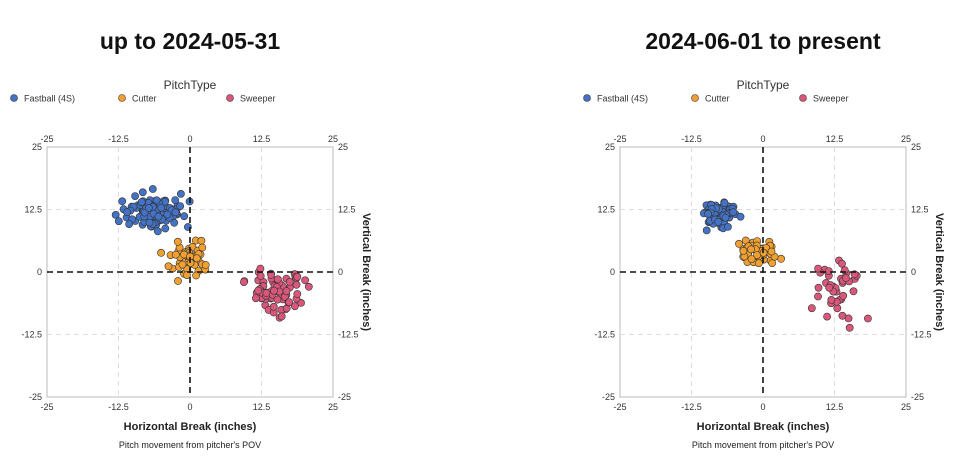 The image size is (969, 471). Describe the element at coordinates (190, 41) in the screenshot. I see `chart-title: up to 2024-05-31` at that location.